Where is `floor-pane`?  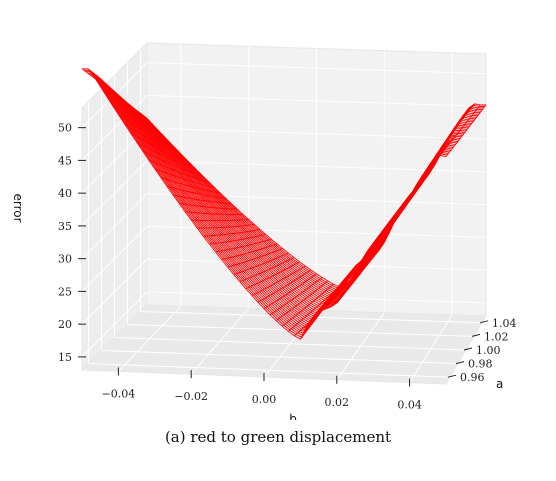
floor-pane is located at coordinates (283, 344).